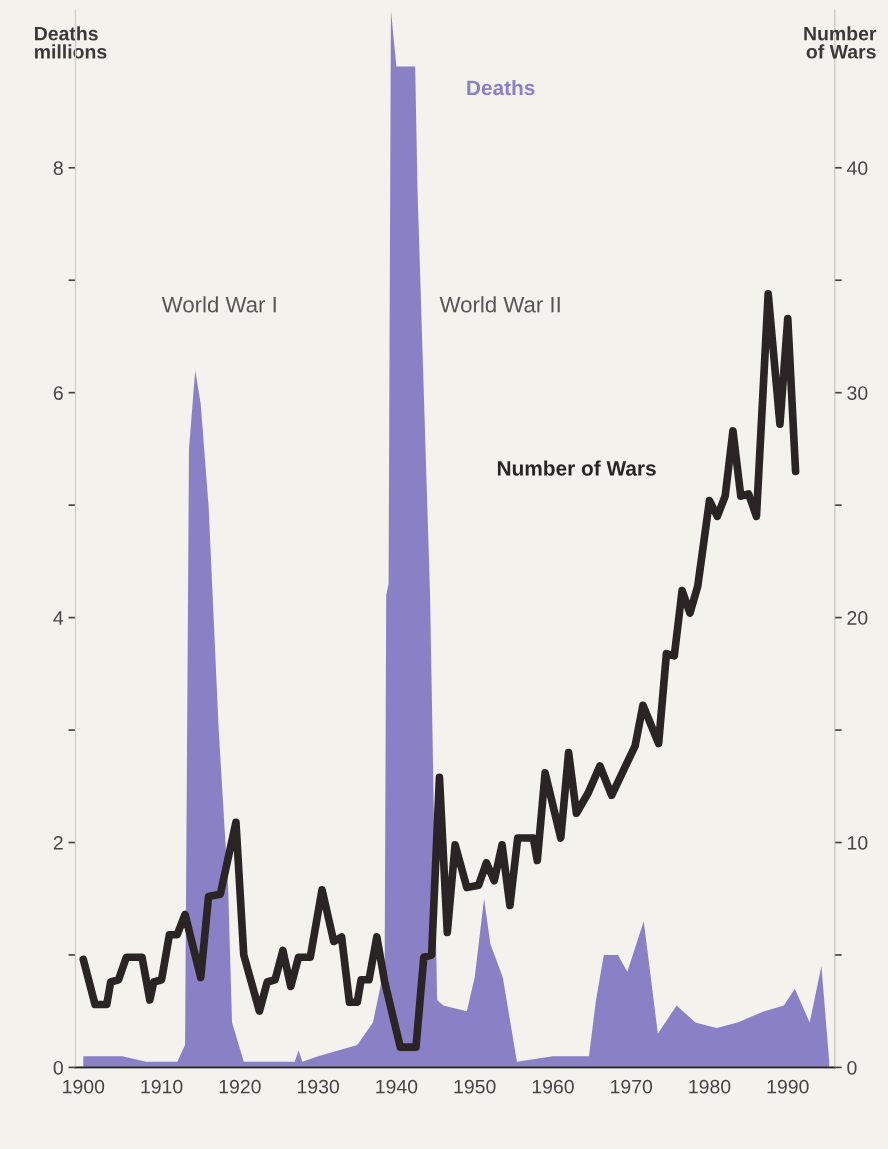 Image resolution: width=888 pixels, height=1149 pixels. I want to click on x-tick-label: 1910, so click(162, 1086).